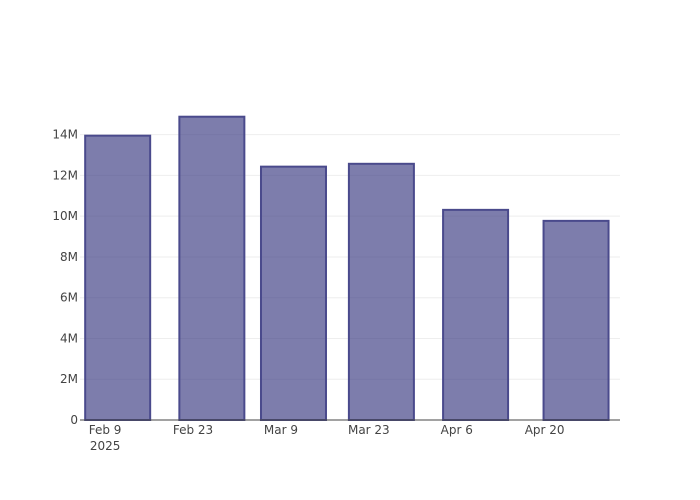  Describe the element at coordinates (545, 430) in the screenshot. I see `x-tick-label: Apr 20` at that location.